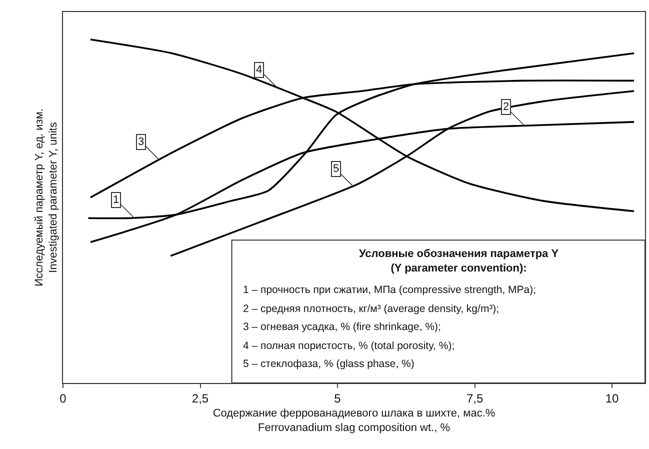  Describe the element at coordinates (506, 107) in the screenshot. I see `annotation: 2` at that location.